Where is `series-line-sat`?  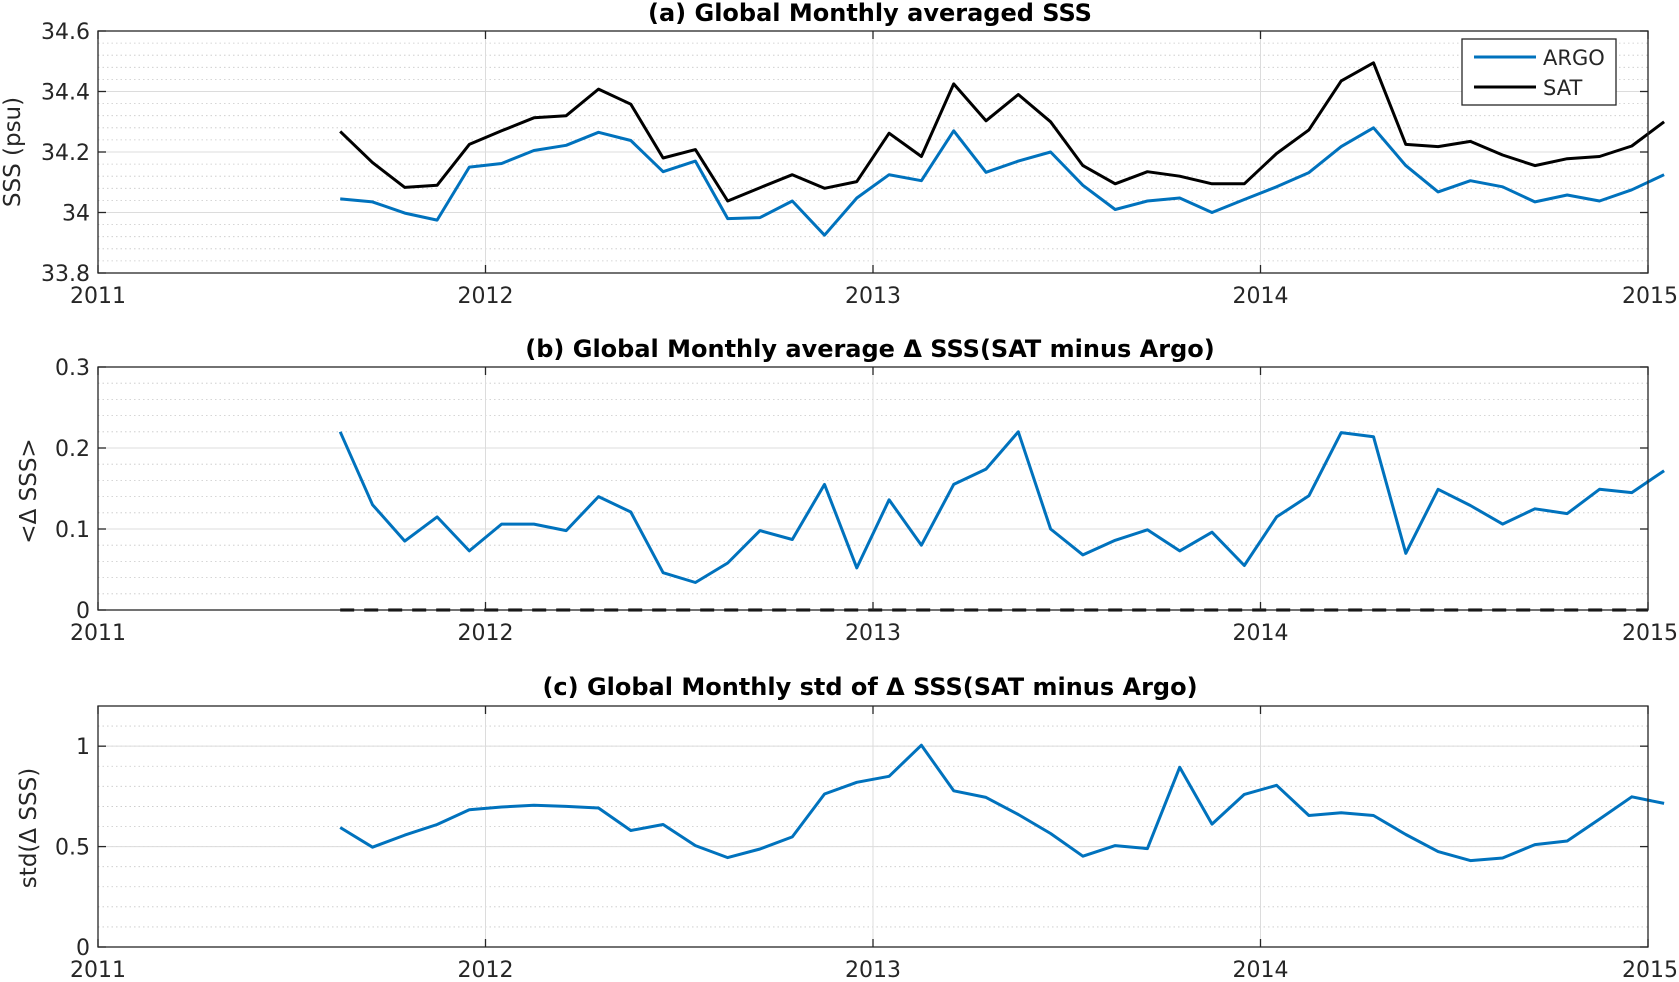
series-line-sat is located at coordinates (1002, 132).